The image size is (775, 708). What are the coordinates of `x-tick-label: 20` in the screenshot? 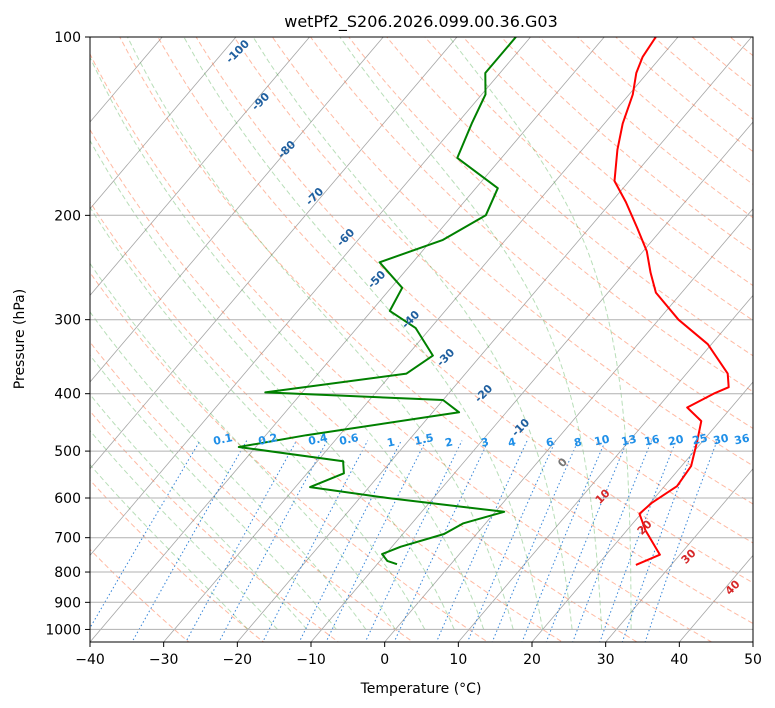 It's located at (532, 660).